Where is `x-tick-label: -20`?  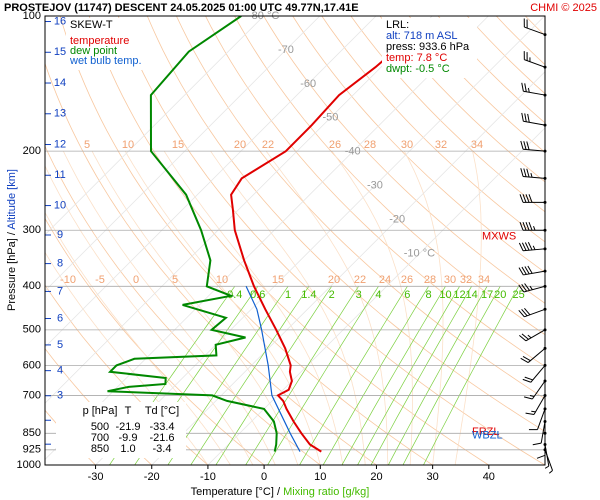
x-tick-label: -20 is located at coordinates (152, 477).